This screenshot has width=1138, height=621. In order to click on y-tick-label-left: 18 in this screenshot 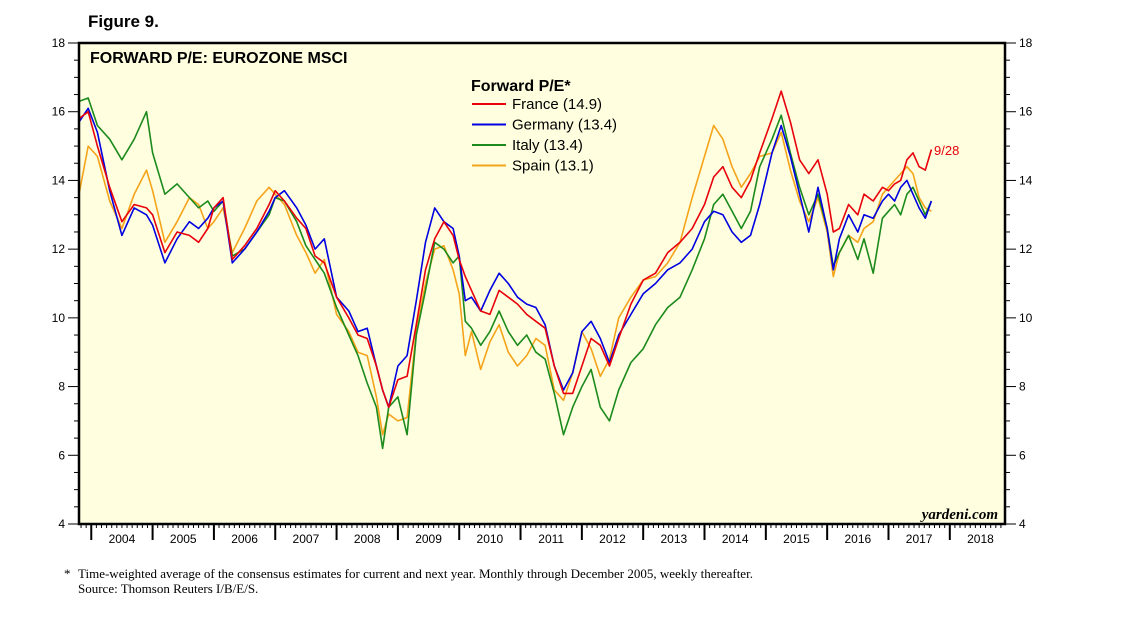, I will do `click(59, 43)`.